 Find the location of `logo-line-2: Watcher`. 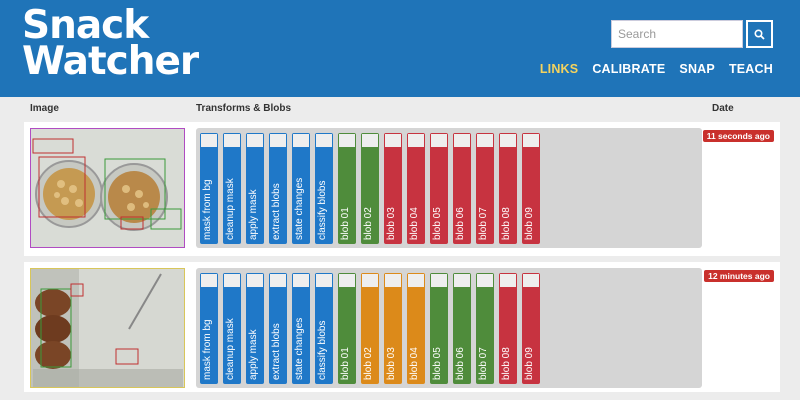

logo-line-2: Watcher is located at coordinates (110, 61).